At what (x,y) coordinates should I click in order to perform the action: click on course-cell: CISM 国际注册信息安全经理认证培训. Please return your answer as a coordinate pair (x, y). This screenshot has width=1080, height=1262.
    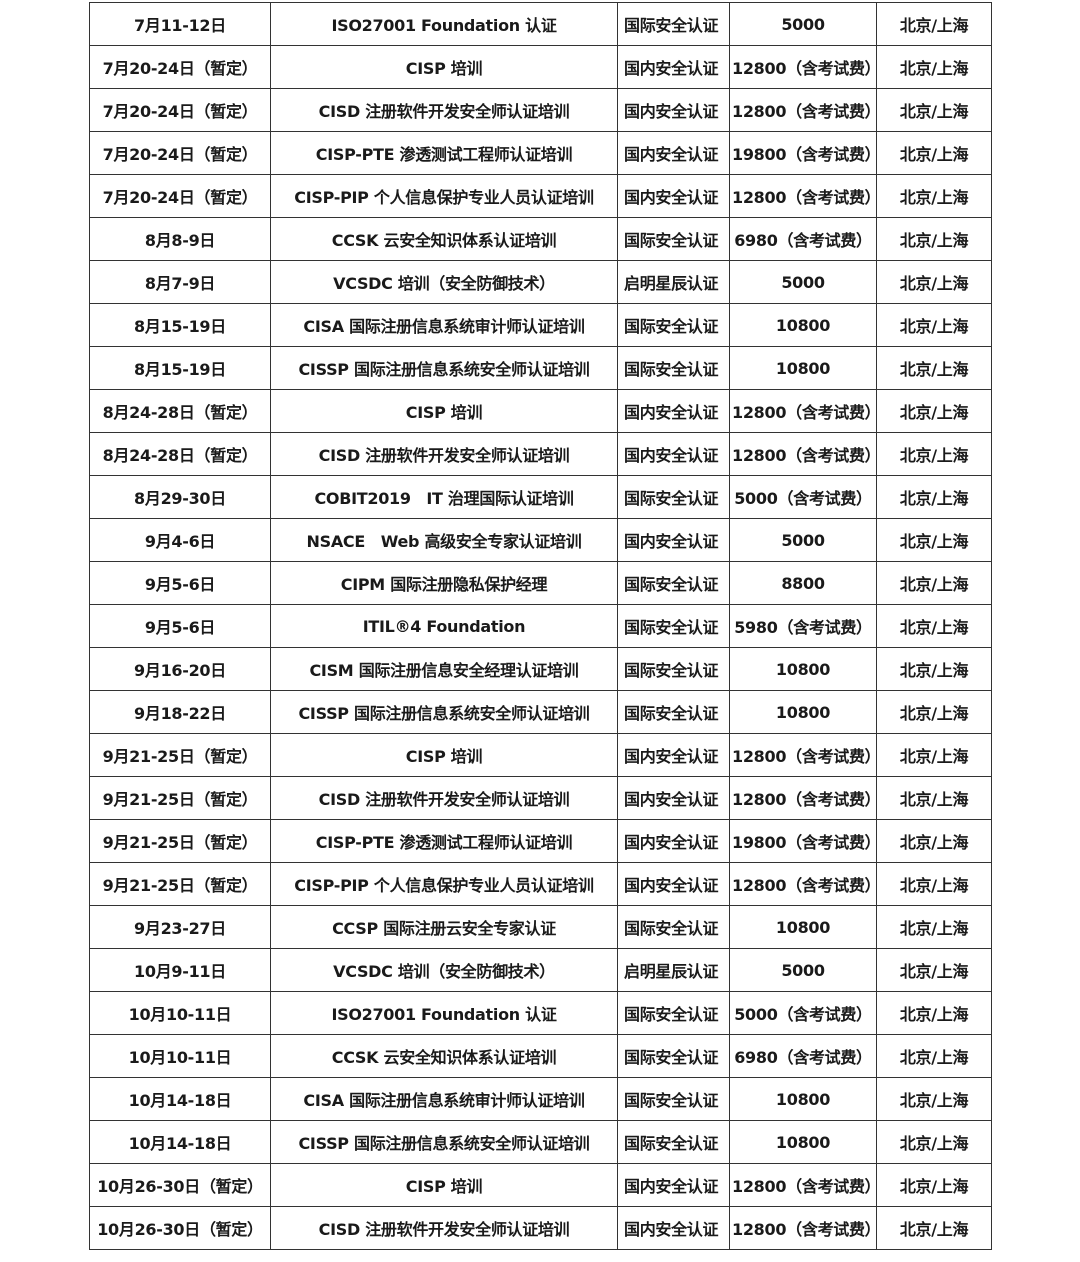
    Looking at the image, I should click on (444, 669).